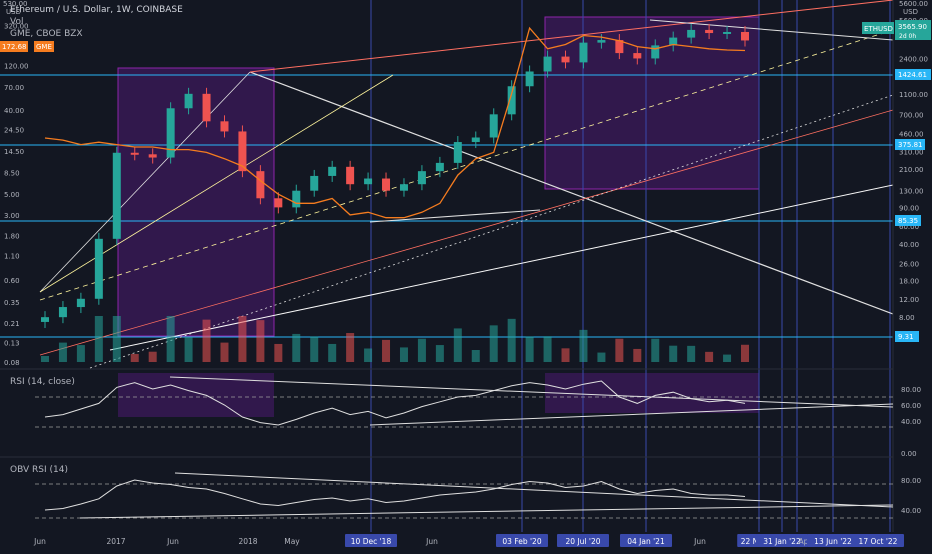 This screenshot has width=932, height=554. What do you see at coordinates (913, 30) in the screenshot?
I see `ethusd-price-badge` at bounding box center [913, 30].